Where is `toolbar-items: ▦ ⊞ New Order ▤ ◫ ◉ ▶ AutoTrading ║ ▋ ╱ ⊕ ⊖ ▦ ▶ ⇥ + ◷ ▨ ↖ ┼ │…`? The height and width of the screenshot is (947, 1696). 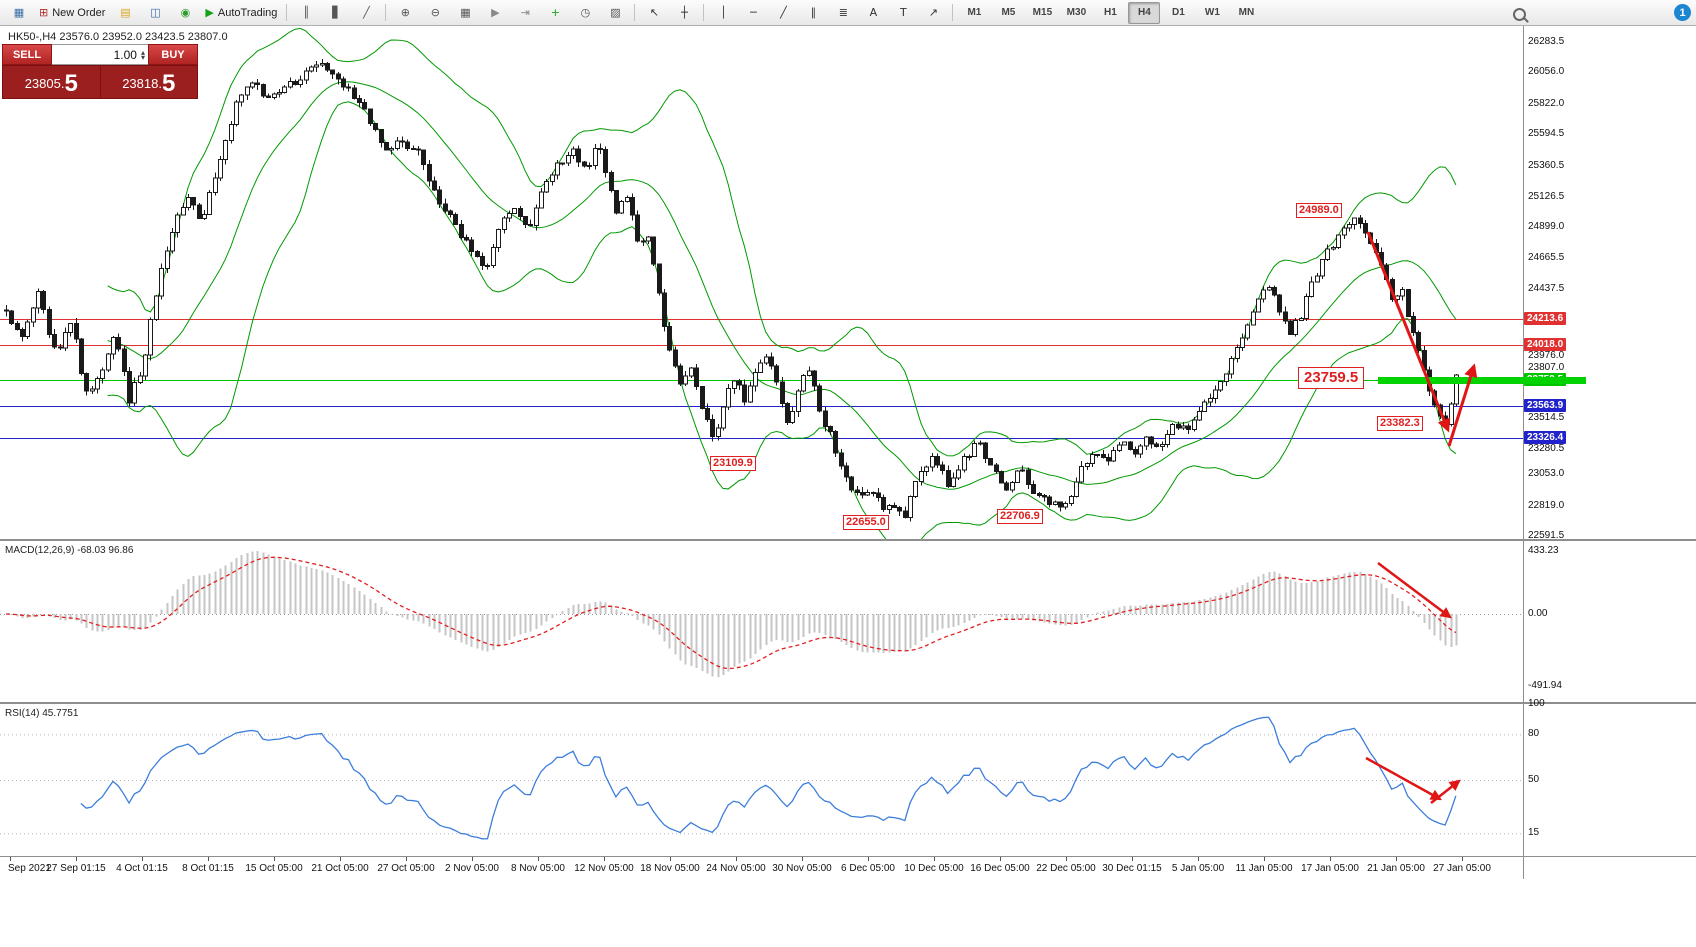
toolbar-items: ▦ ⊞ New Order ▤ ◫ ◉ ▶ AutoTrading ║ ▋ ╱ ⊕ ⊖ ▦ ▶ ⇥ + ◷ ▨ ↖ ┼ │… is located at coordinates (633, 12).